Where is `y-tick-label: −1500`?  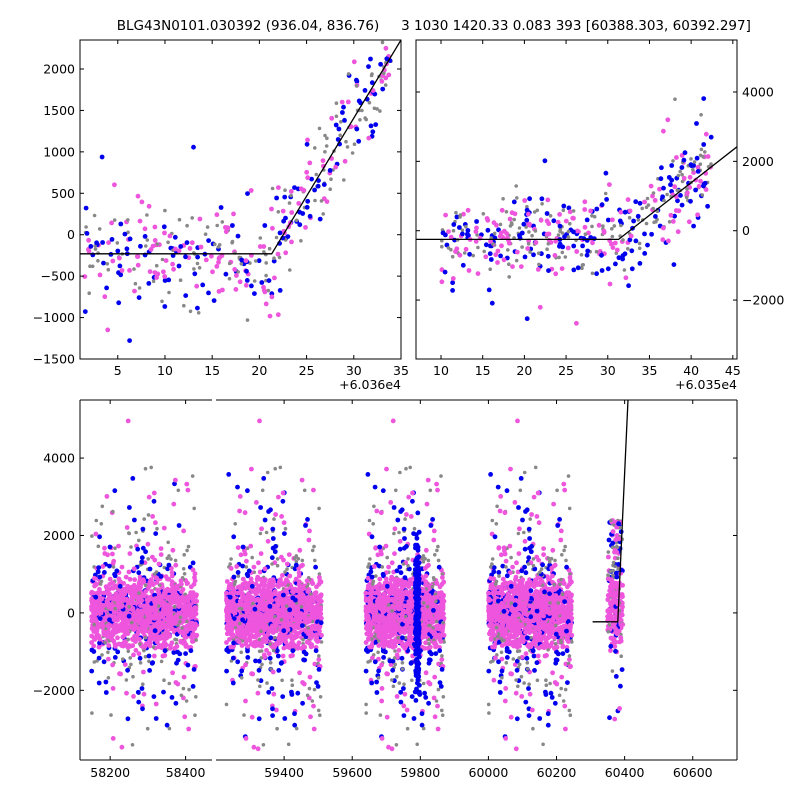 y-tick-label: −1500 is located at coordinates (54, 359).